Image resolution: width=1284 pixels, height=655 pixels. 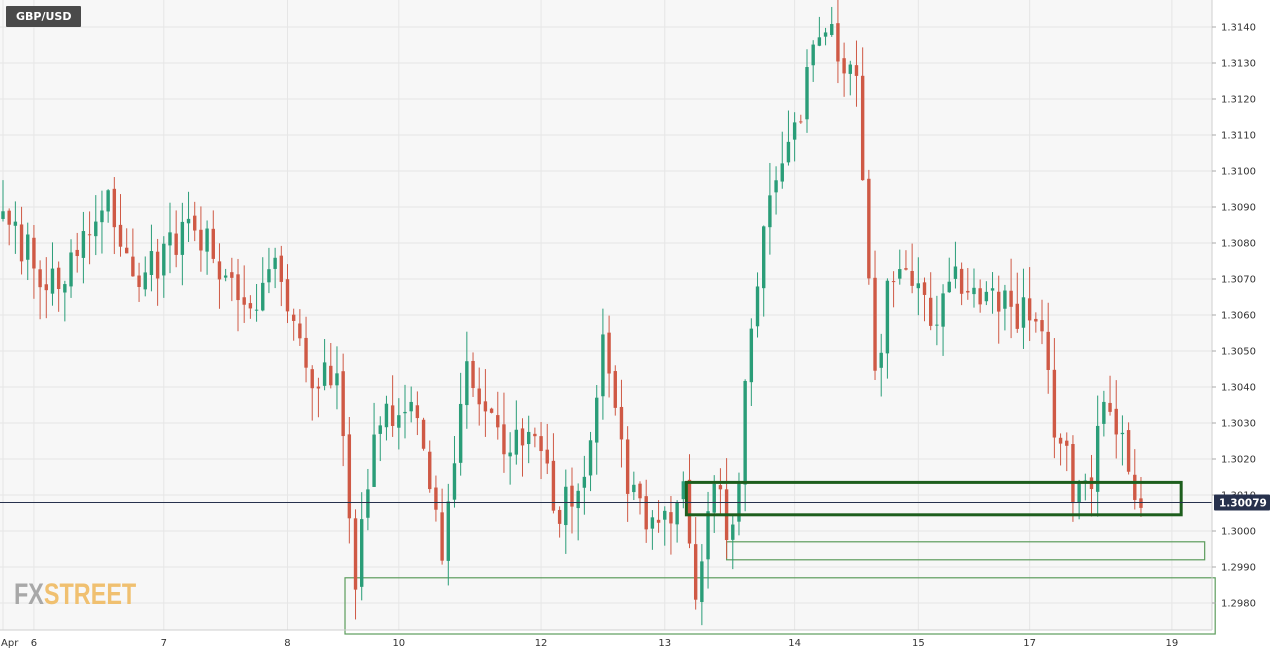 I want to click on y-tick-label: 1.3100, so click(x=1238, y=172).